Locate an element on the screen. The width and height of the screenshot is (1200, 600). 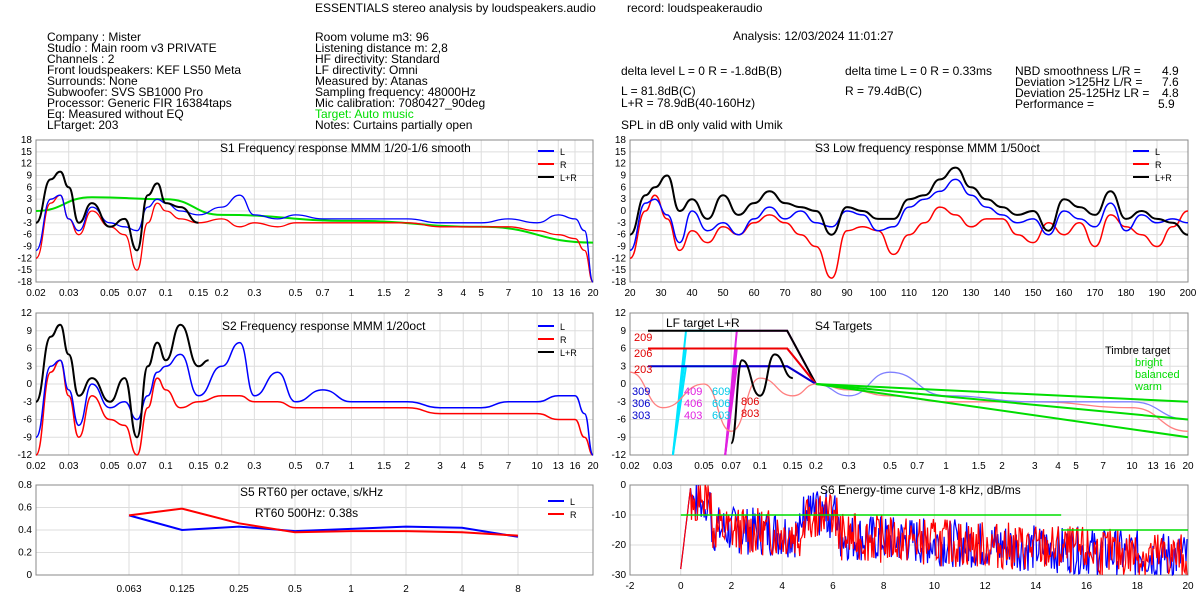
x-tick-label: 8 is located at coordinates (518, 589).